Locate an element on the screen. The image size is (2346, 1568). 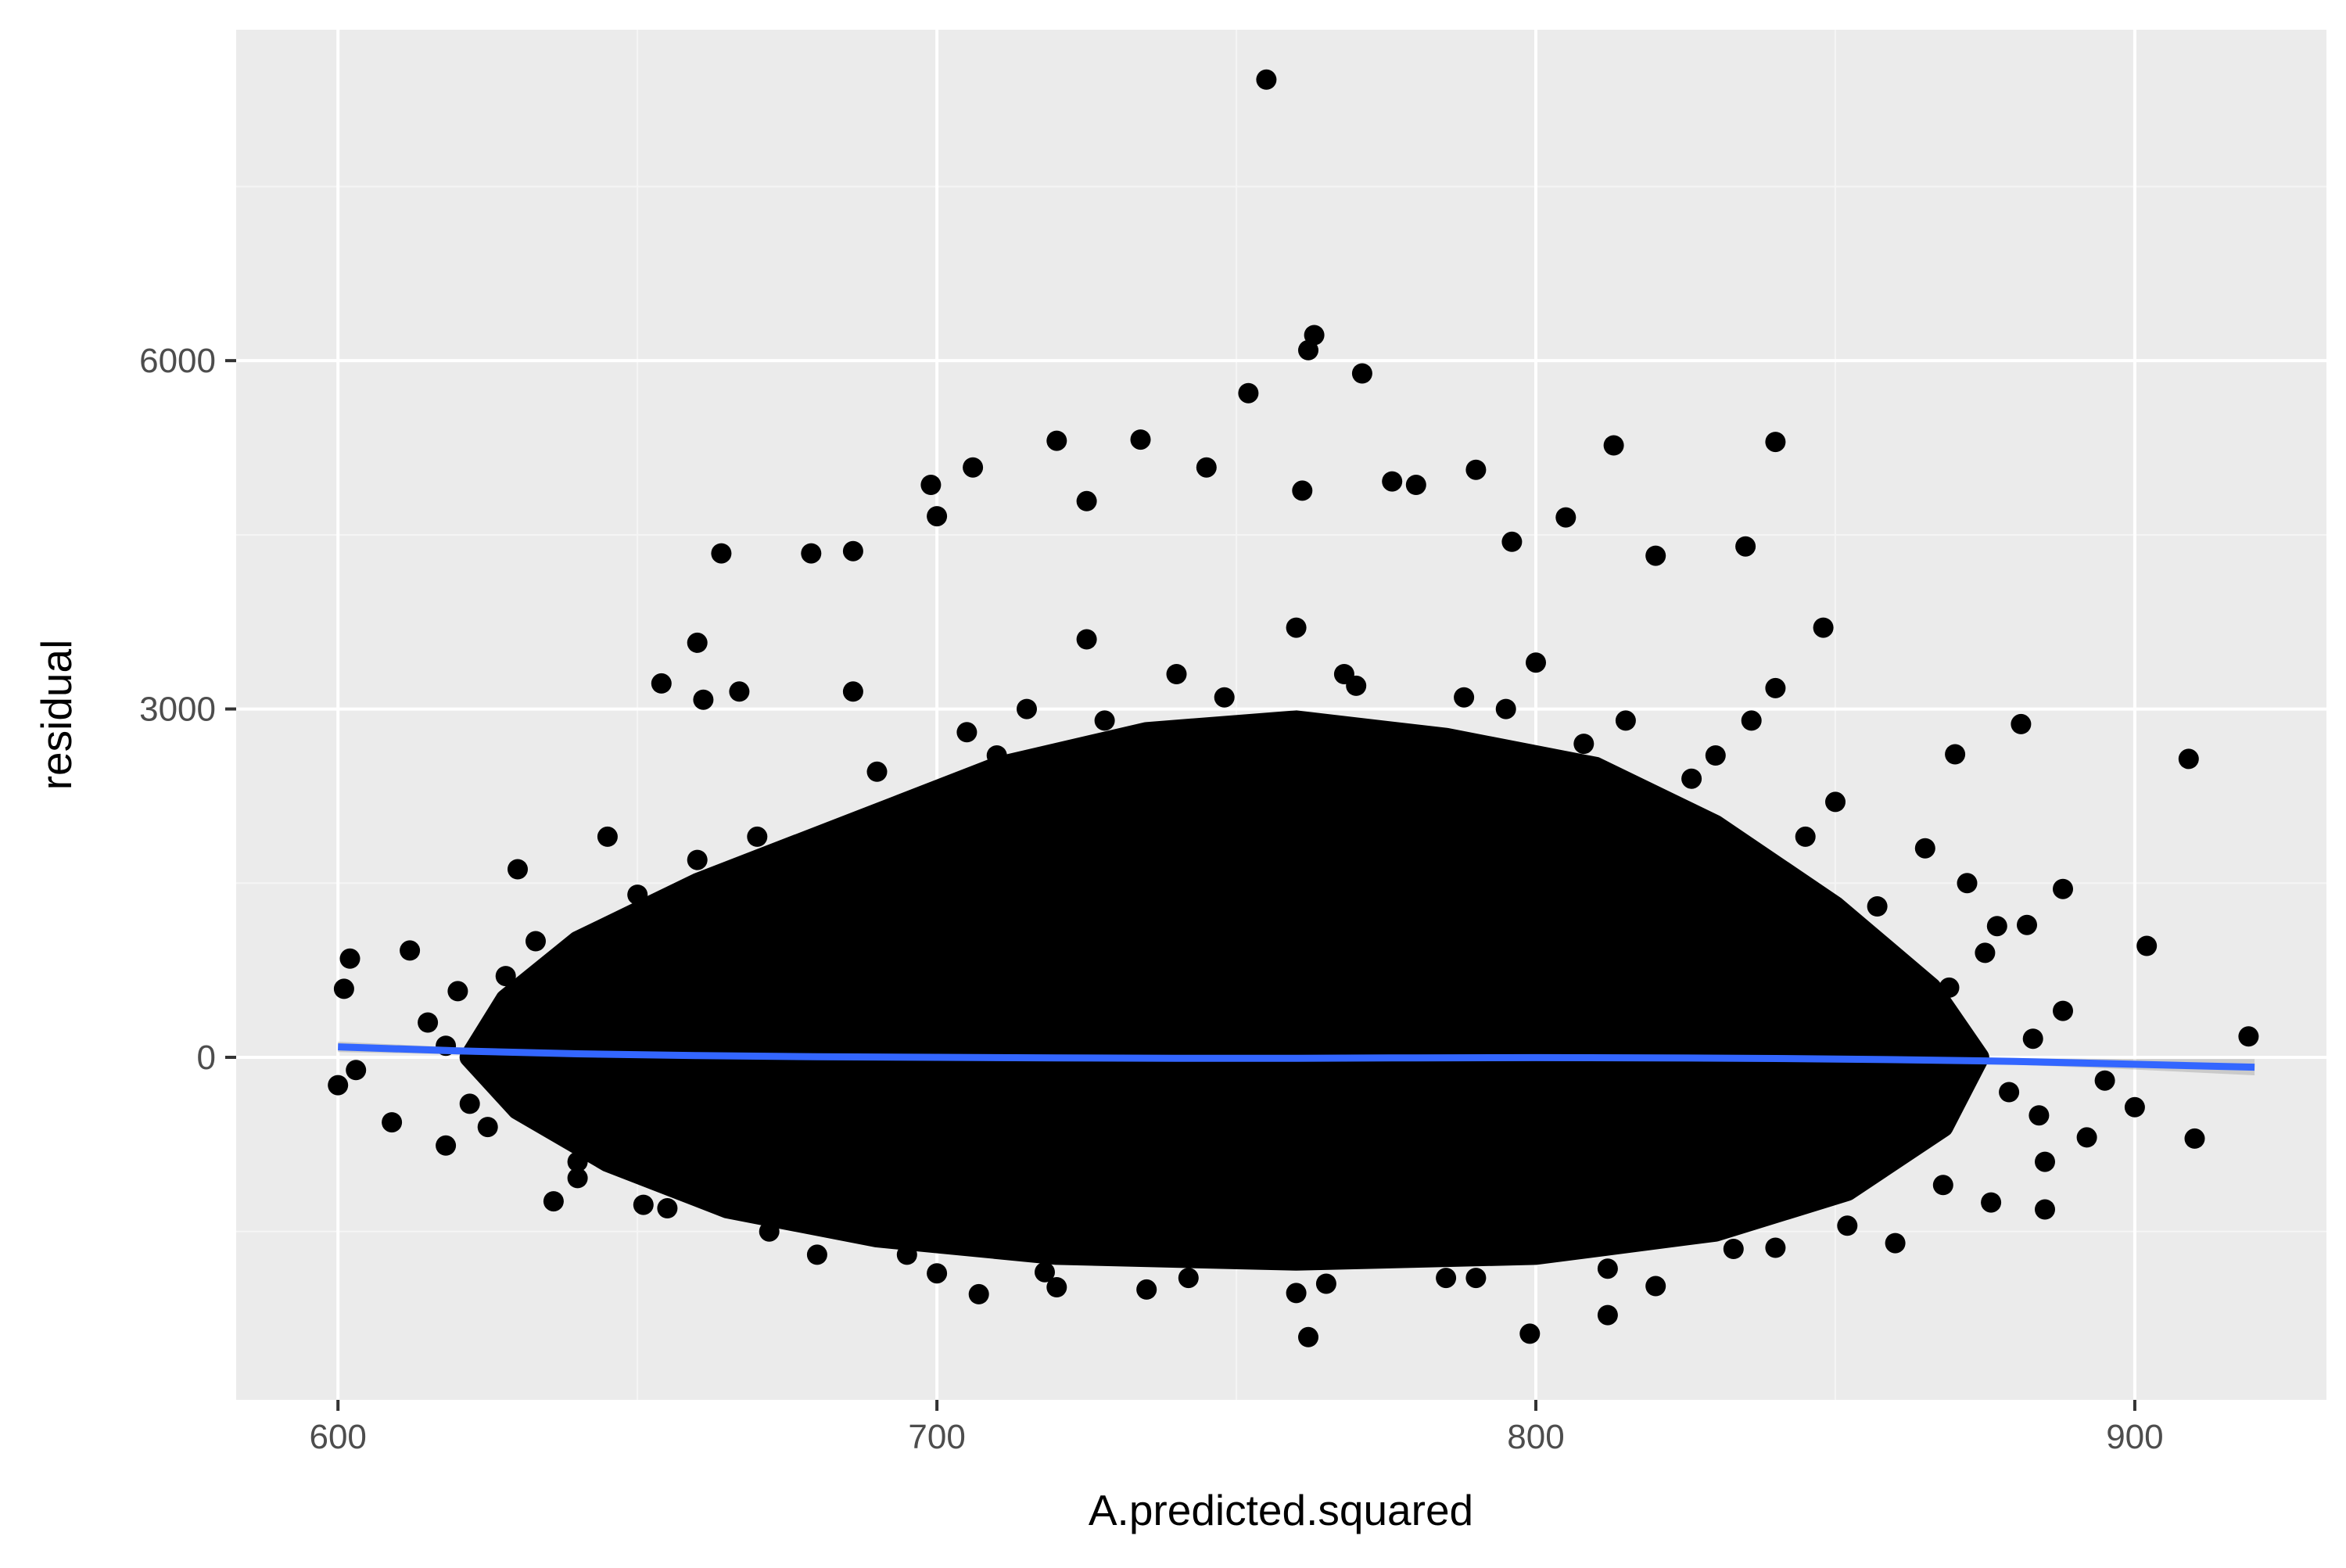
smooth-fit-layer is located at coordinates (1297, 1058).